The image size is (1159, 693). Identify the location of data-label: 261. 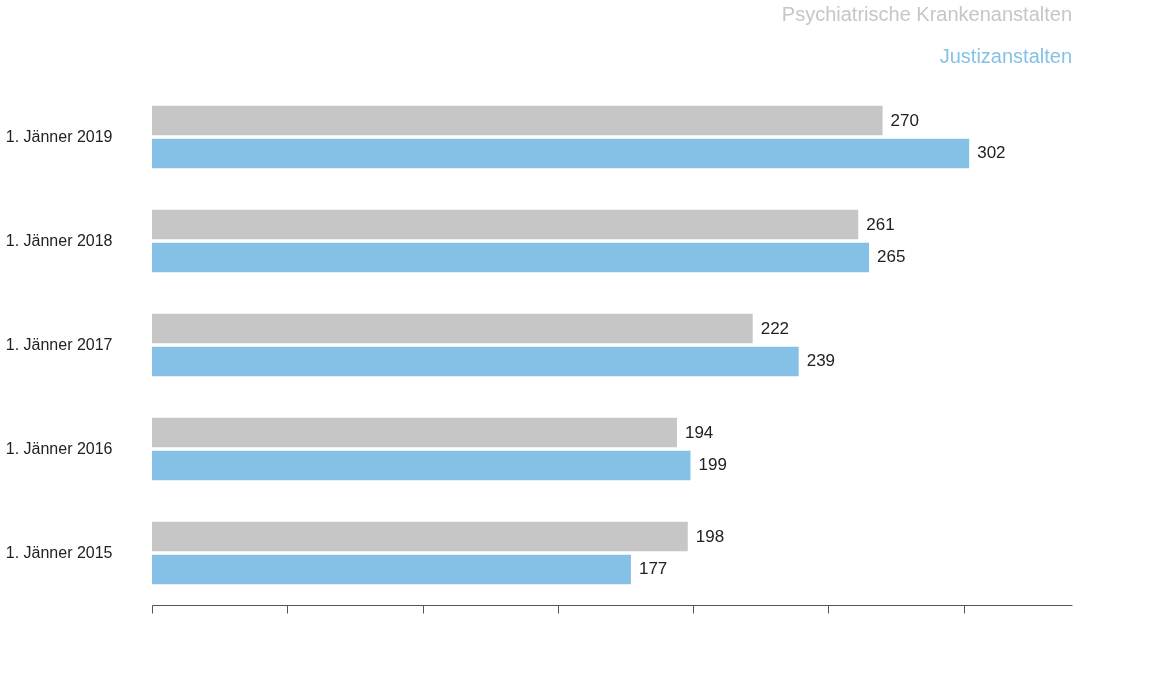
(880, 224).